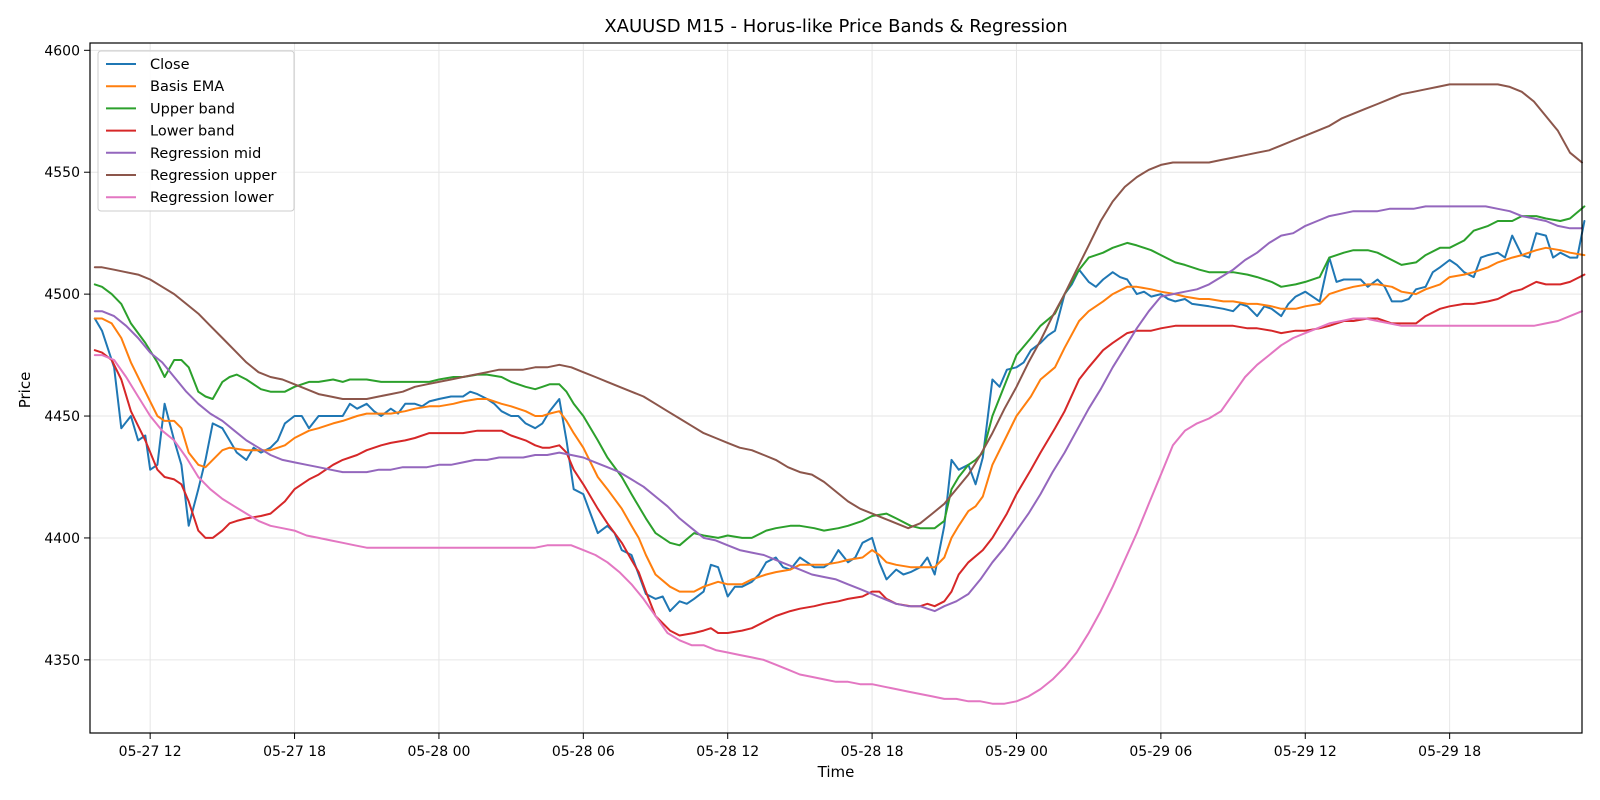 This screenshot has width=1600, height=800. Describe the element at coordinates (1305, 752) in the screenshot. I see `x-tick-label: 05-29 12` at that location.